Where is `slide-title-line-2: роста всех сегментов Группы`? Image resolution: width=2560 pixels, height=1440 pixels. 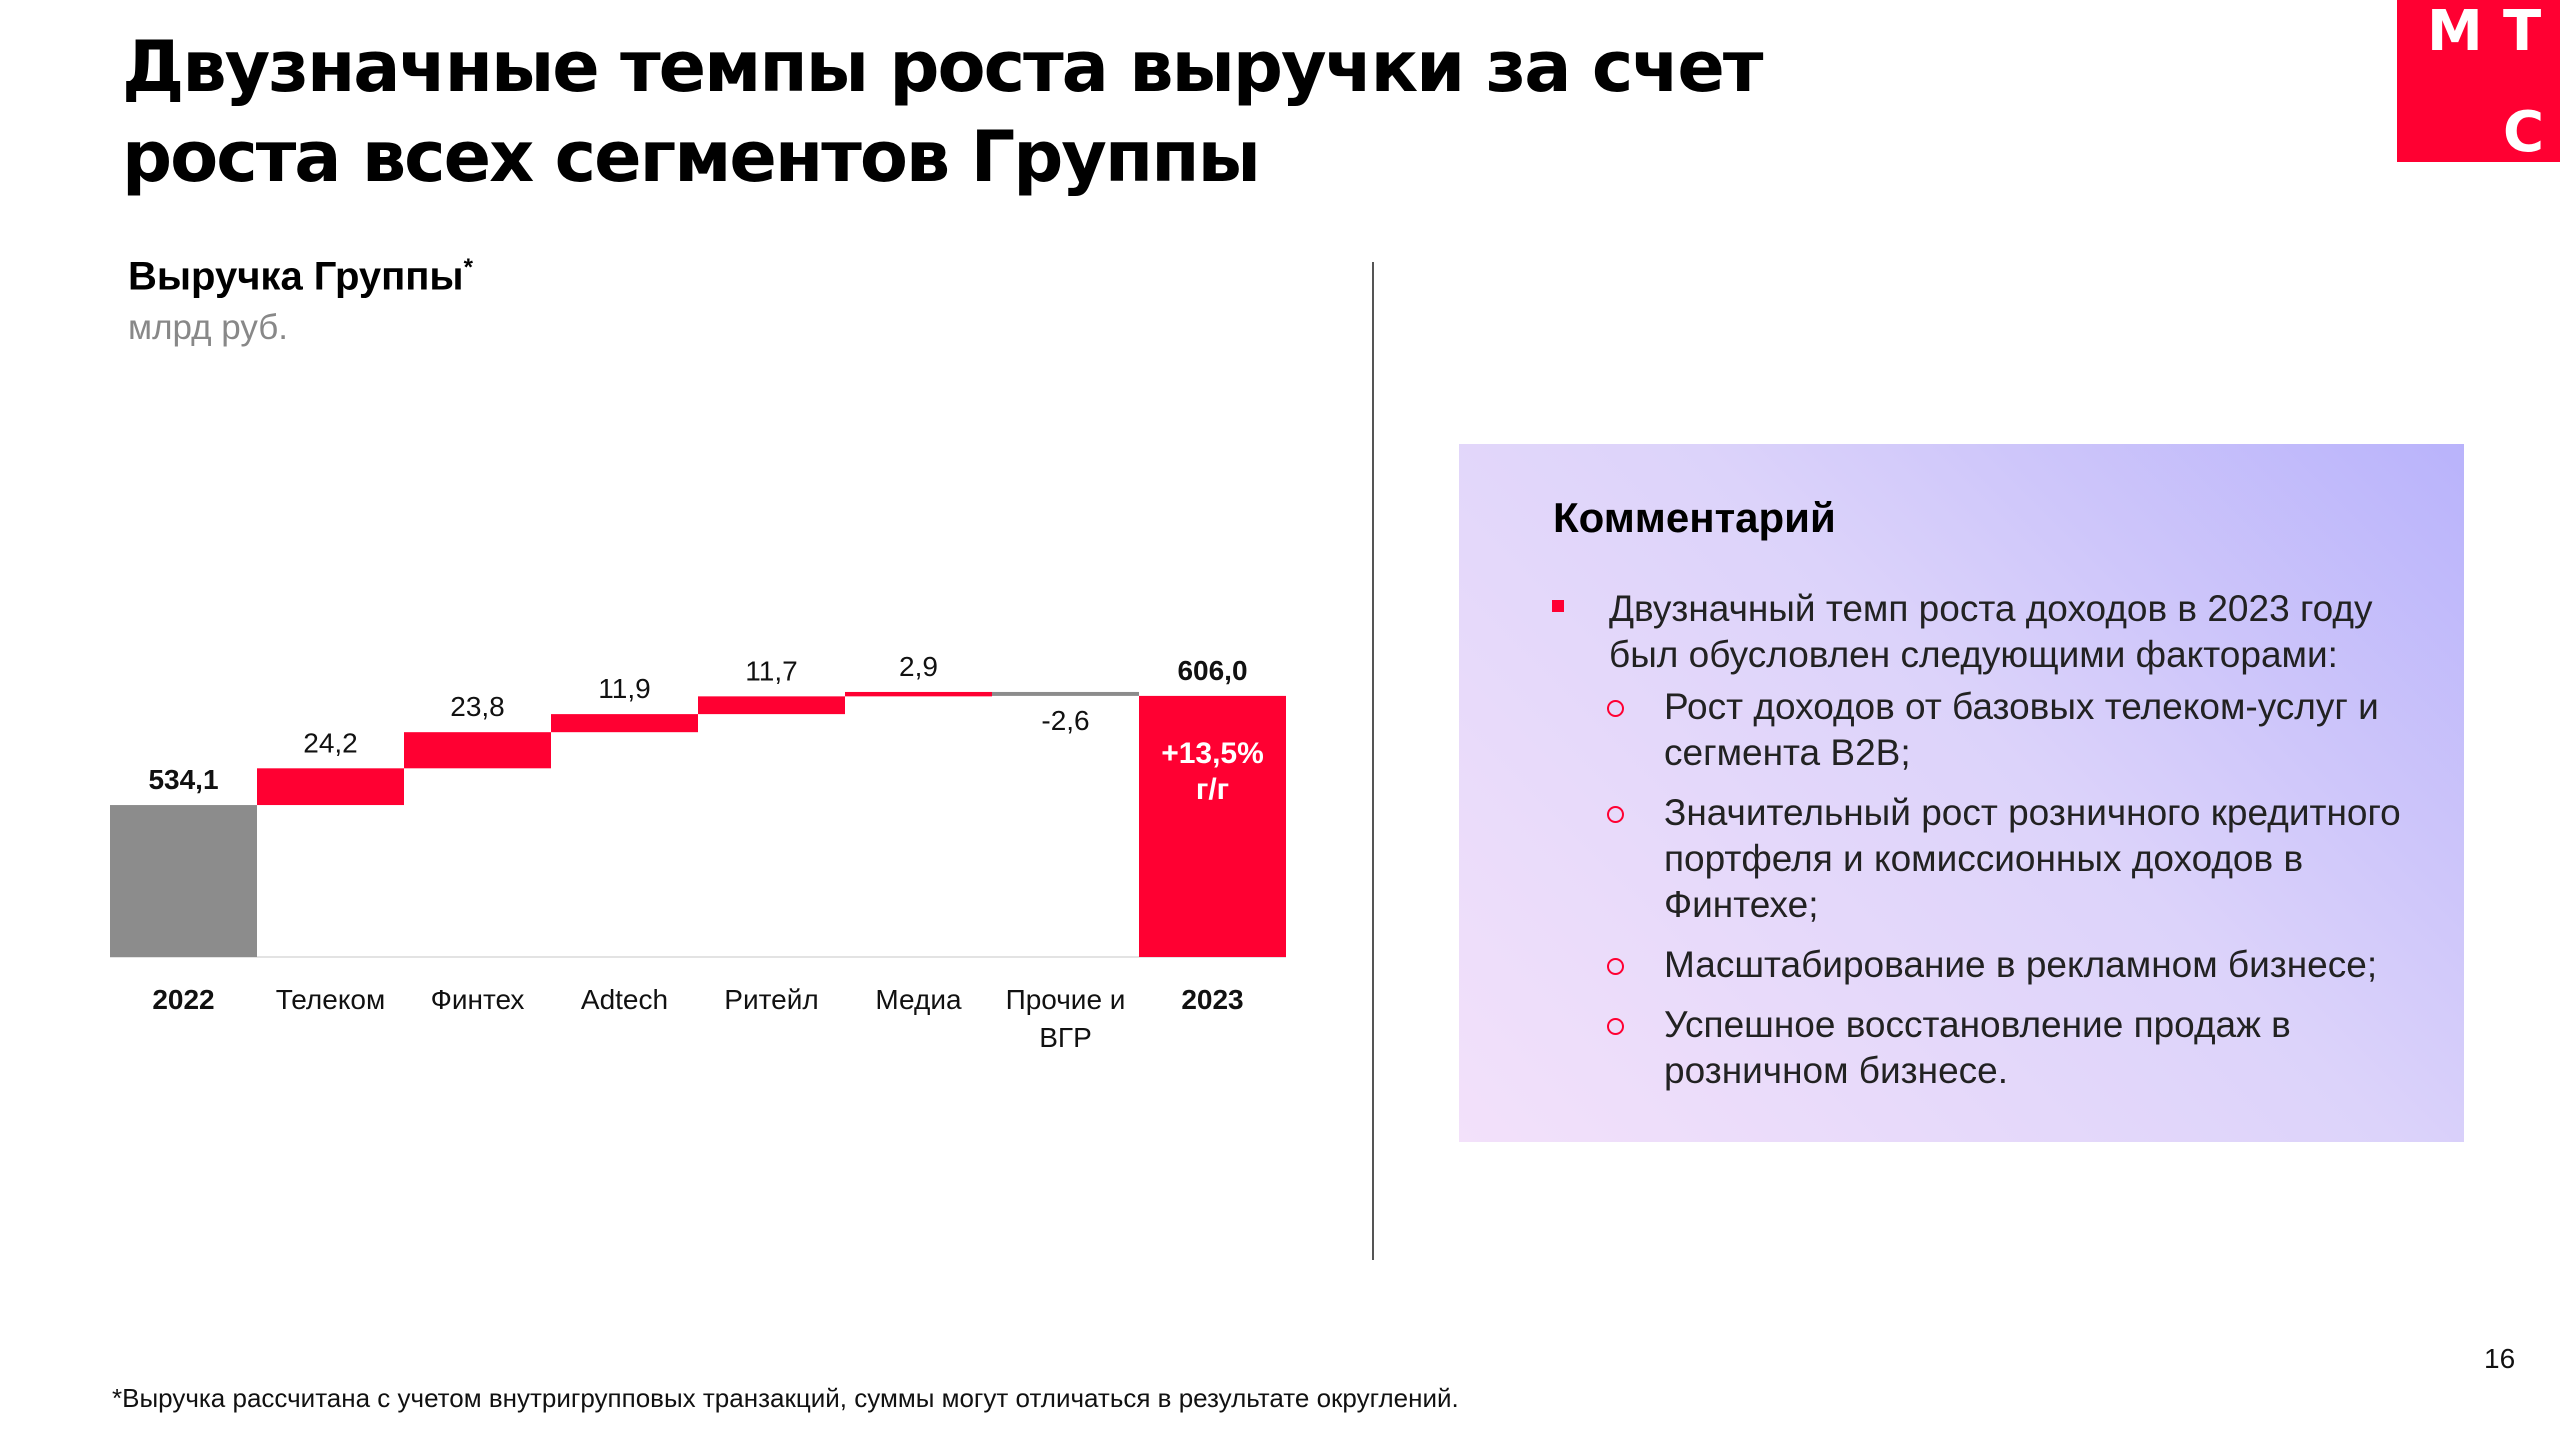
slide-title-line-2: роста всех сегментов Группы is located at coordinates (691, 157).